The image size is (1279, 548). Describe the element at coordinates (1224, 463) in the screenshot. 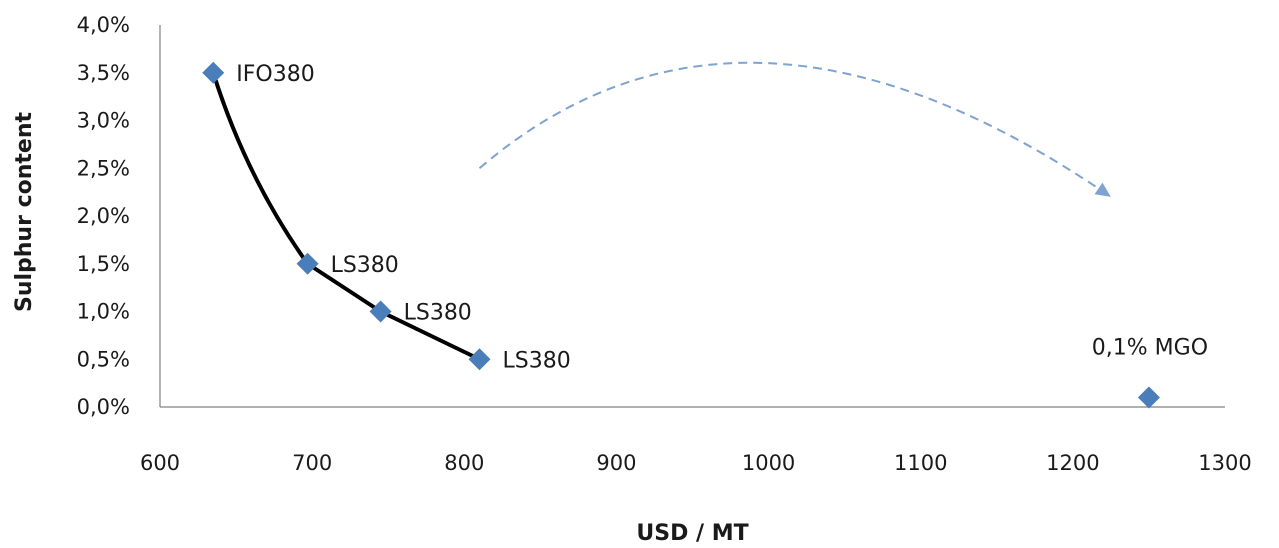

I see `x-tick-label: 1300` at that location.